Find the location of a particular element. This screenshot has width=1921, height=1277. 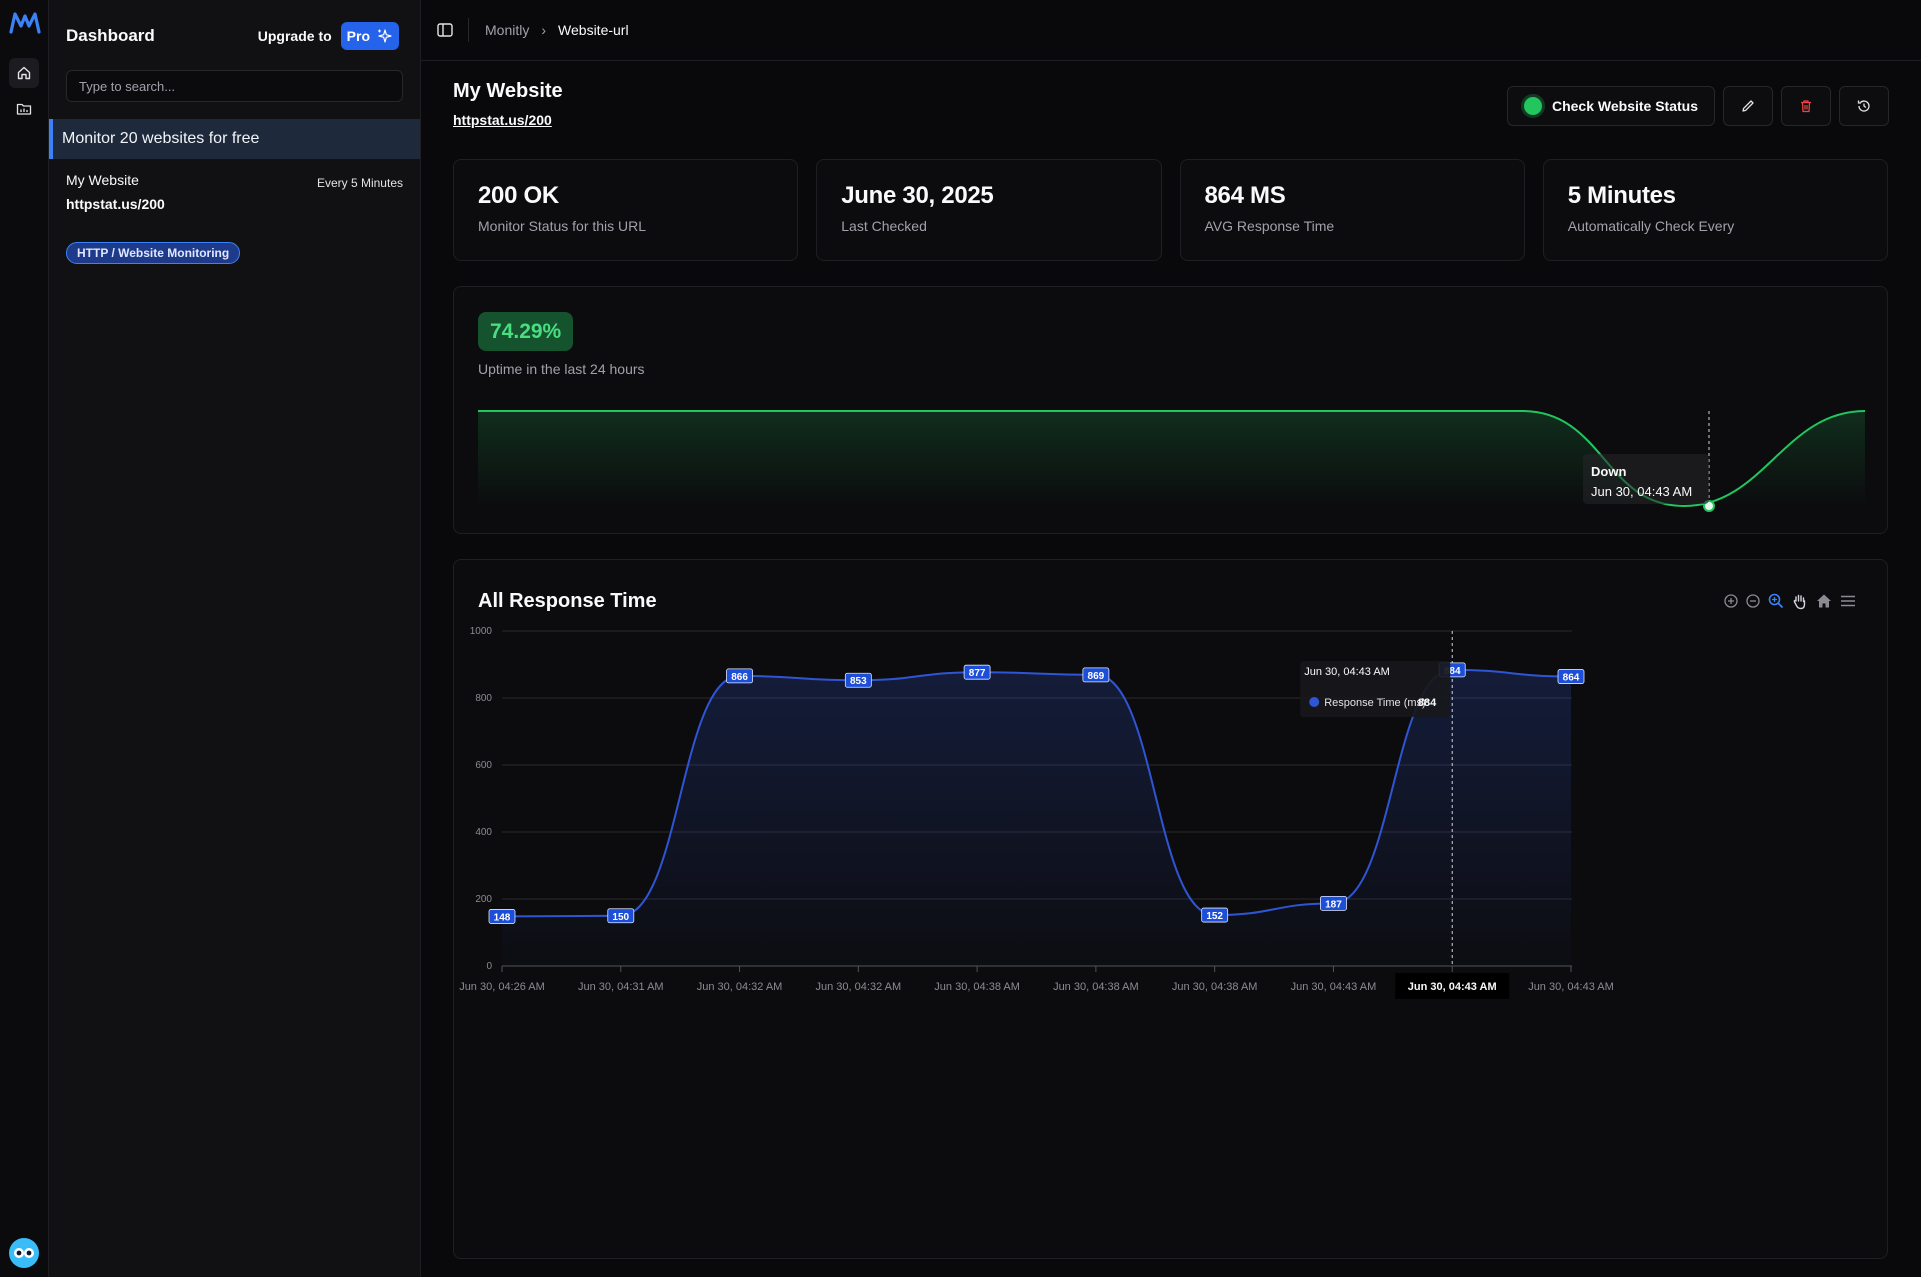

sidebar-toggle-icon is located at coordinates (445, 30).